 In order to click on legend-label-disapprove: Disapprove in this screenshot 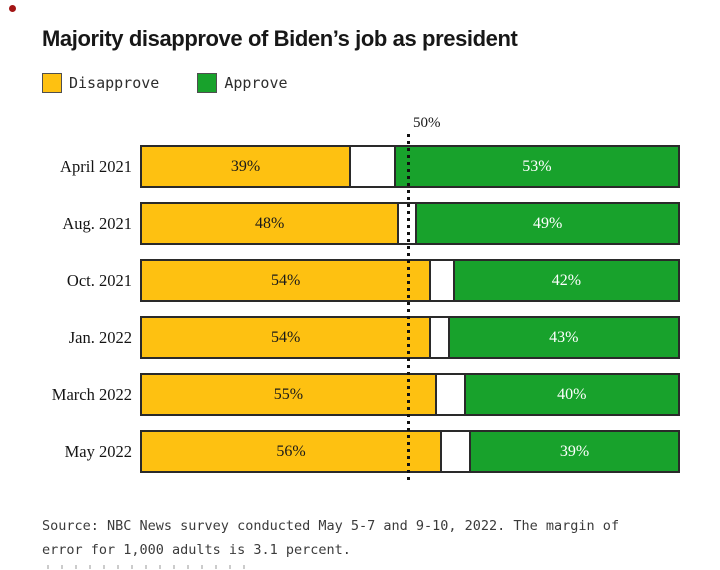, I will do `click(114, 83)`.